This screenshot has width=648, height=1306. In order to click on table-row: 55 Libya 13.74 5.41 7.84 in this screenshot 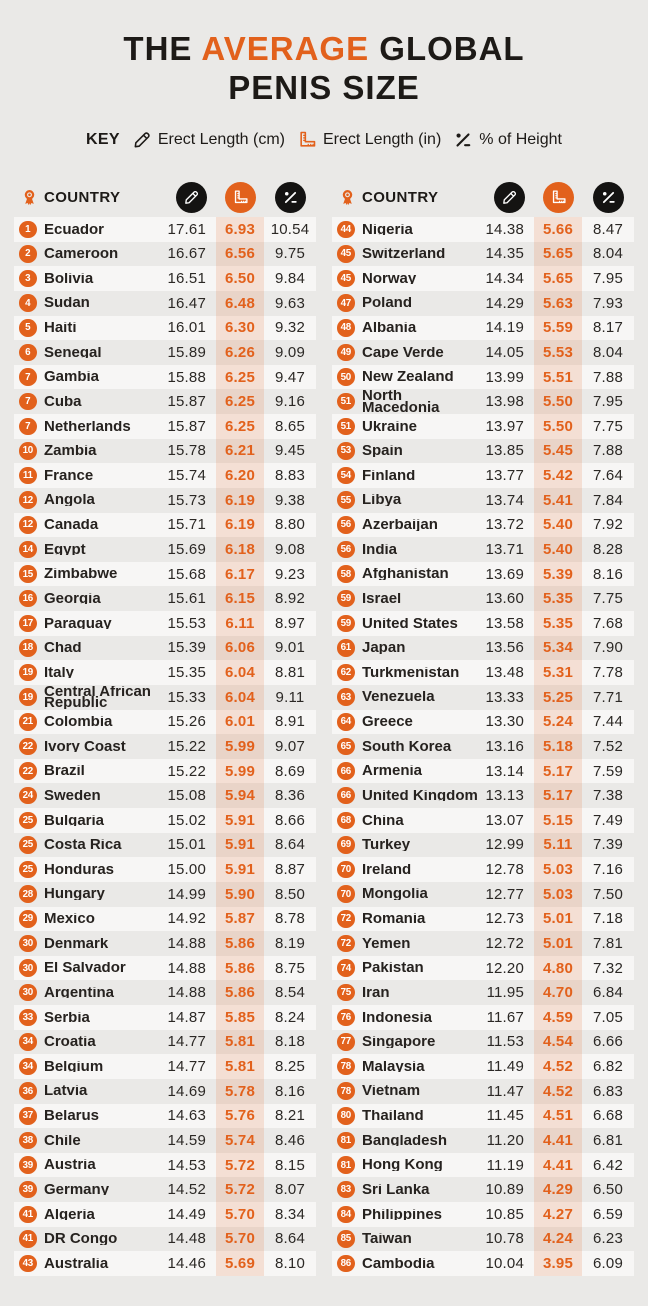, I will do `click(483, 500)`.